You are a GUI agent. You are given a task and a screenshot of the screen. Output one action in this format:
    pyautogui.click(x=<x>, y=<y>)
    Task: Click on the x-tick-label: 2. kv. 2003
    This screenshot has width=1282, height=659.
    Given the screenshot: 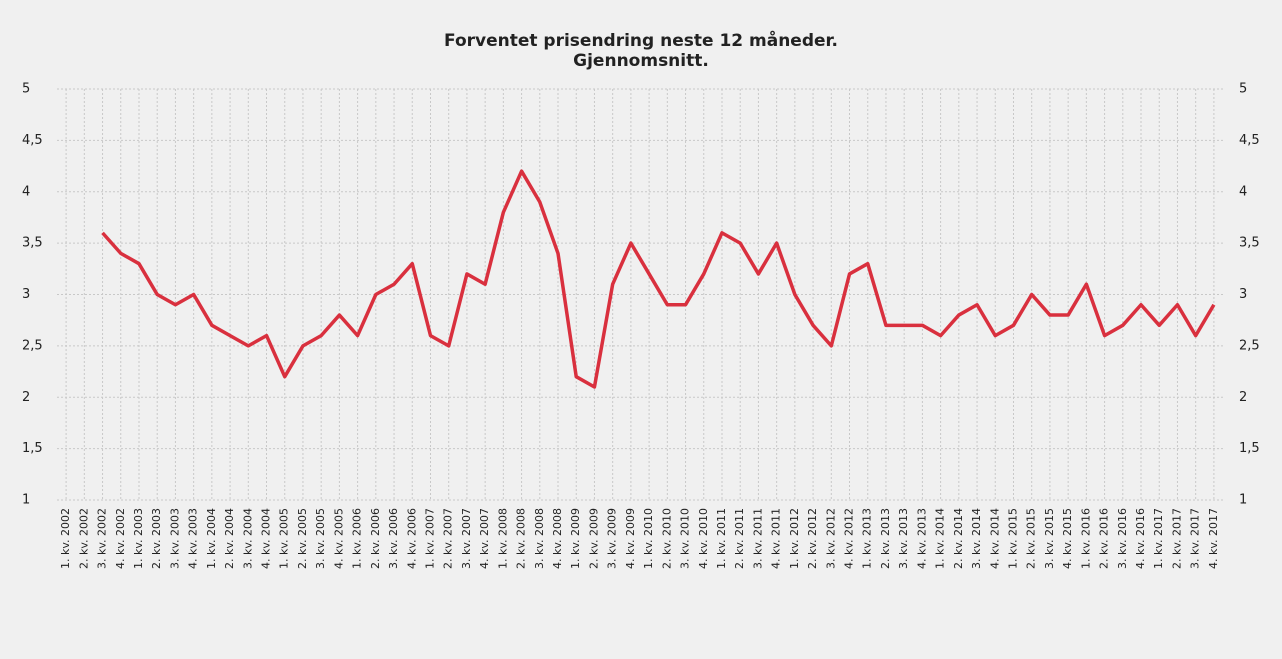 What is the action you would take?
    pyautogui.click(x=156, y=538)
    